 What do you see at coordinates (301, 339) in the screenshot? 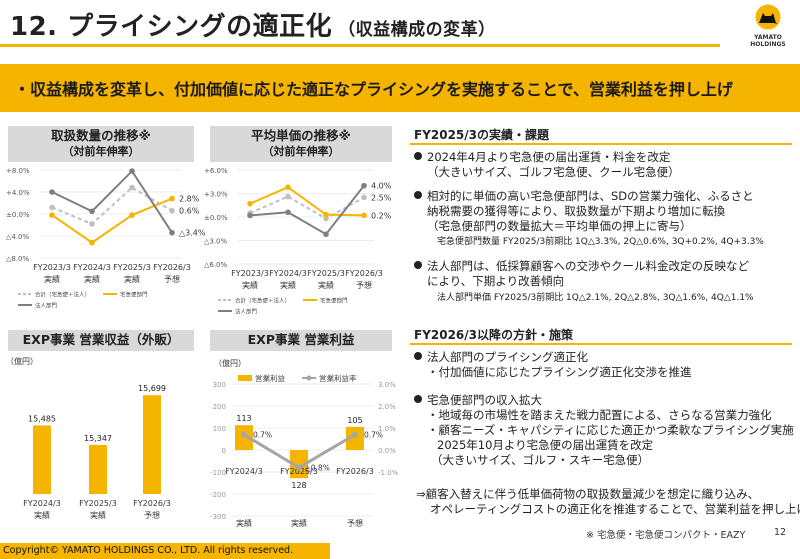
I see `exp-profit-title: EXP事業 営業利益` at bounding box center [301, 339].